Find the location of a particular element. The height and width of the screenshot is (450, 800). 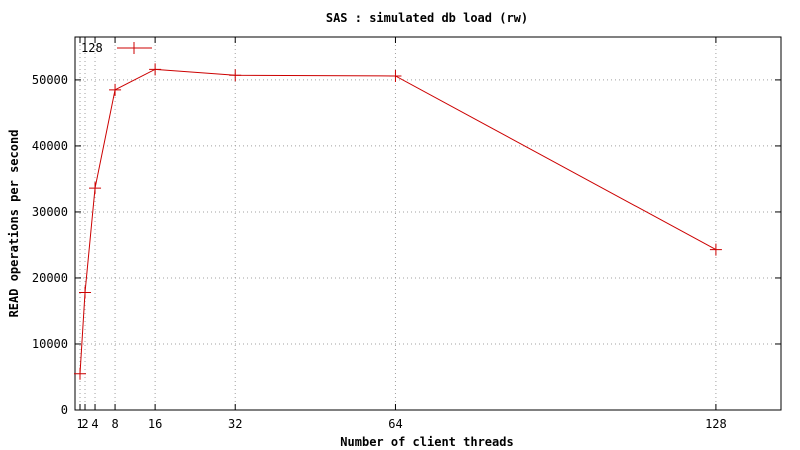

x-tick-label: 128 is located at coordinates (716, 424).